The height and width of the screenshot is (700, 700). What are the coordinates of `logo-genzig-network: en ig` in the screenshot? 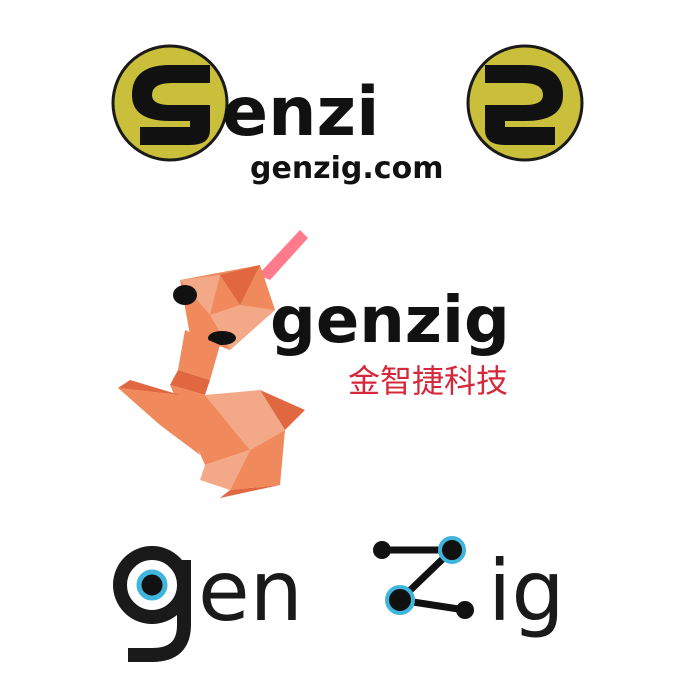 It's located at (350, 595).